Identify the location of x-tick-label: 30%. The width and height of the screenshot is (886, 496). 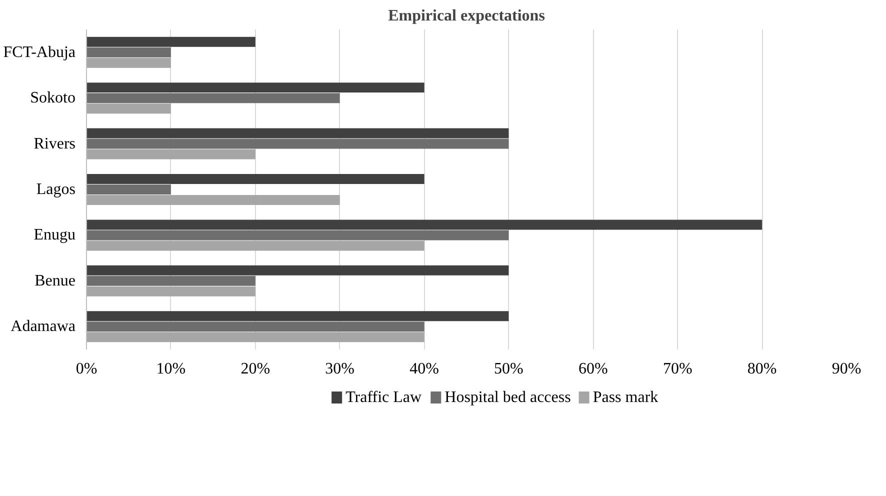
(339, 369).